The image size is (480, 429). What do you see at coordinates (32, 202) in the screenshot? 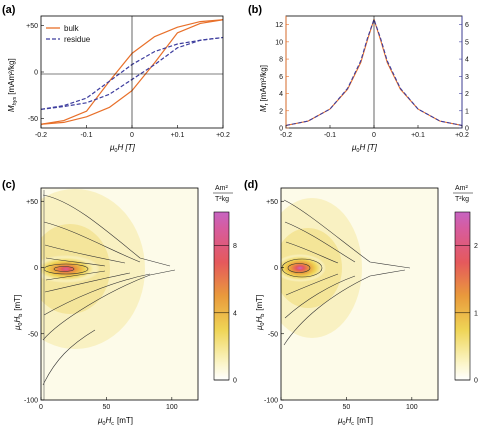
I see `panel-c-ytick-label: +50` at bounding box center [32, 202].